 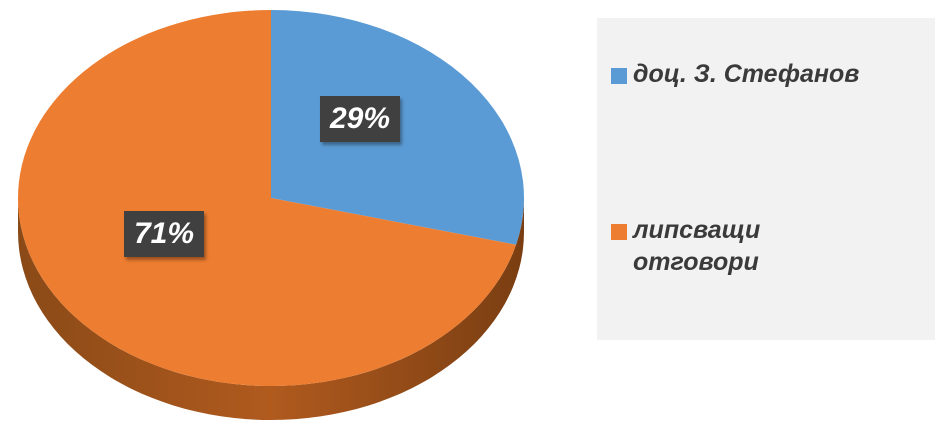 I want to click on legend-swatch-blue, so click(x=619, y=76).